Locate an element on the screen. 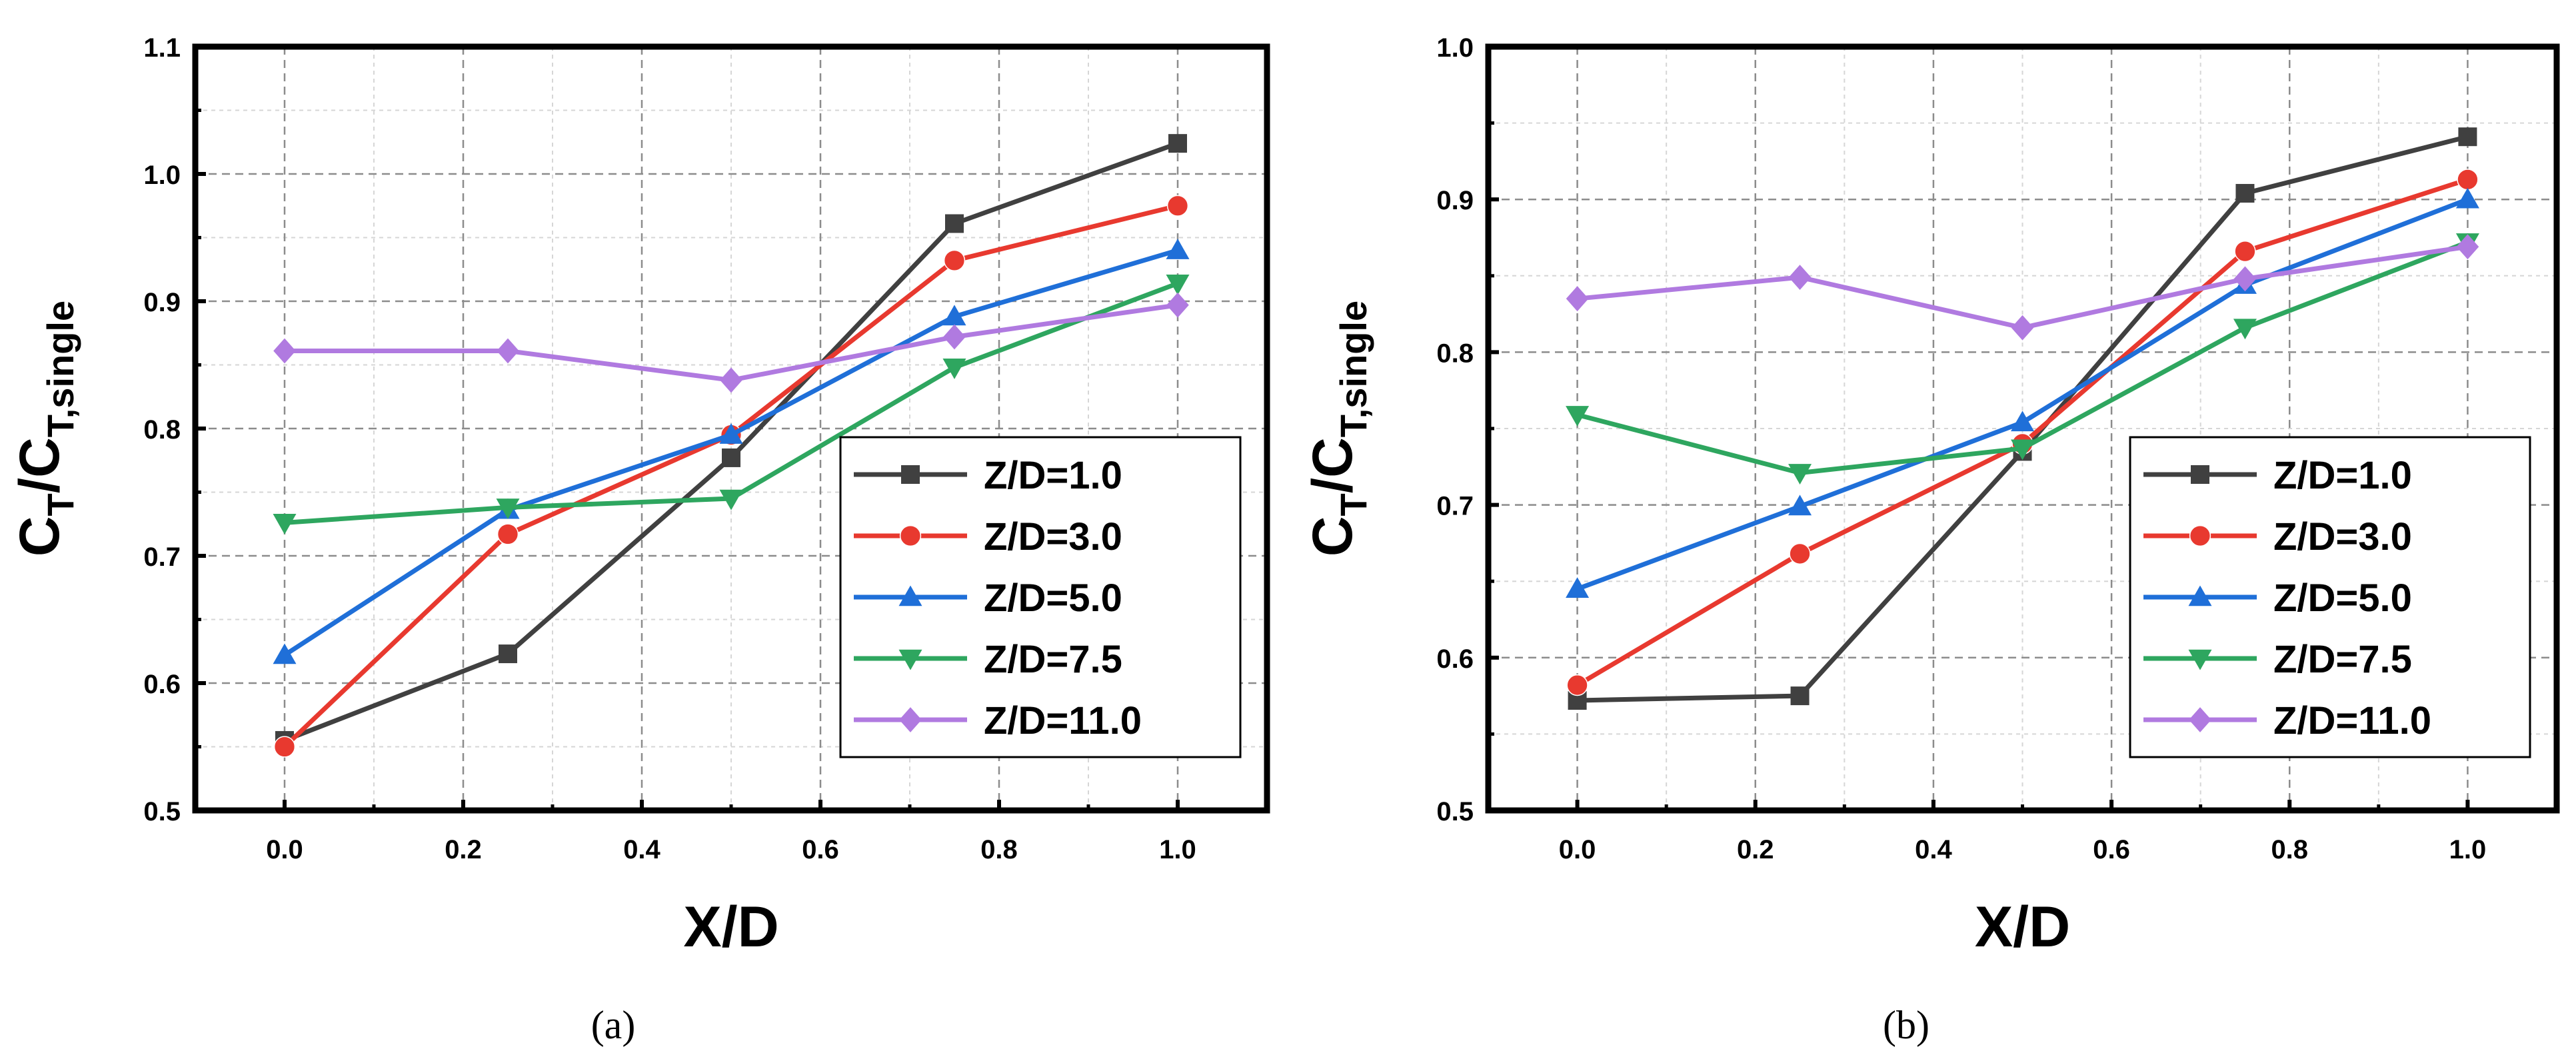 This screenshot has width=2576, height=1059. y-tick-label: 1.1 is located at coordinates (162, 48).